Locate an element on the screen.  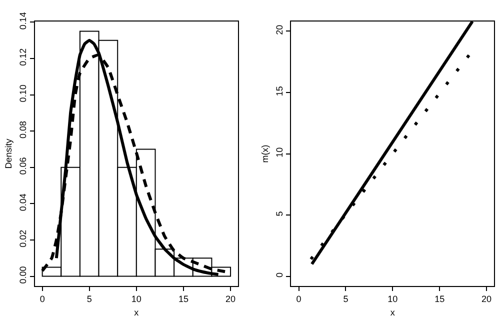
y-tick-label: 0.00 is located at coordinates (23, 275).